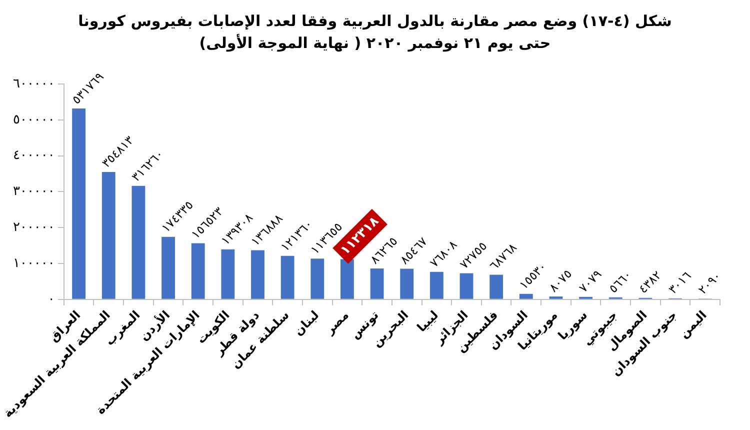 This screenshot has width=750, height=430. What do you see at coordinates (33, 156) in the screenshot?
I see `y-tick-label: ٤٠٠٠٠٠` at bounding box center [33, 156].